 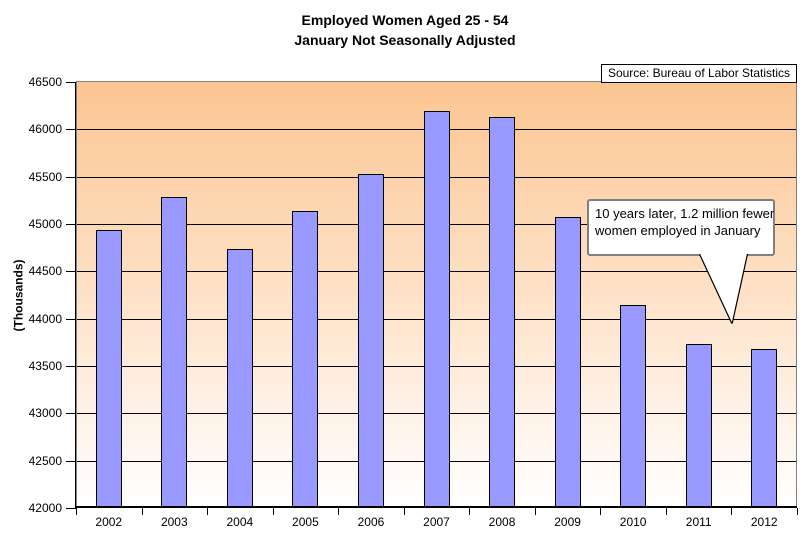 I want to click on x-tick-label: 2007, so click(x=436, y=522).